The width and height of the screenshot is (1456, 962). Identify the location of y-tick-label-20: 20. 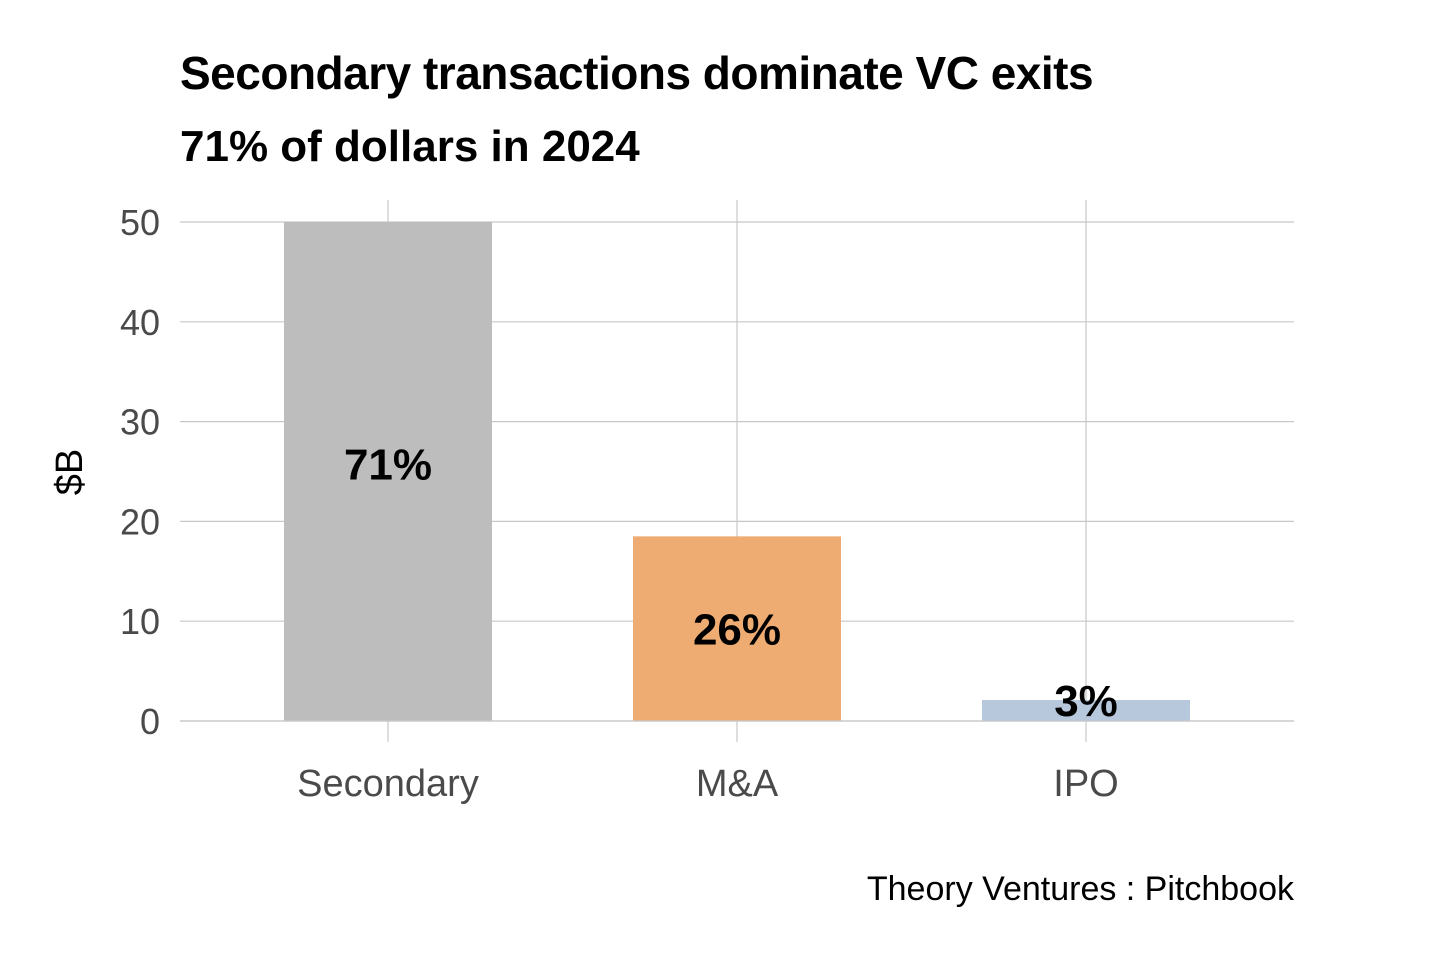
(140, 521).